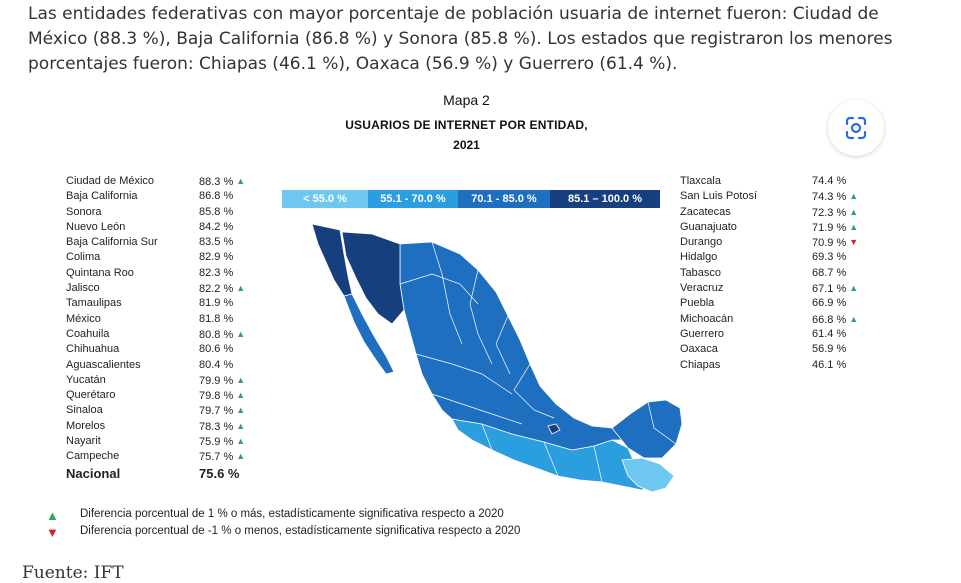  Describe the element at coordinates (166, 456) in the screenshot. I see `state-row: Campeche 75.7 % ▲` at that location.